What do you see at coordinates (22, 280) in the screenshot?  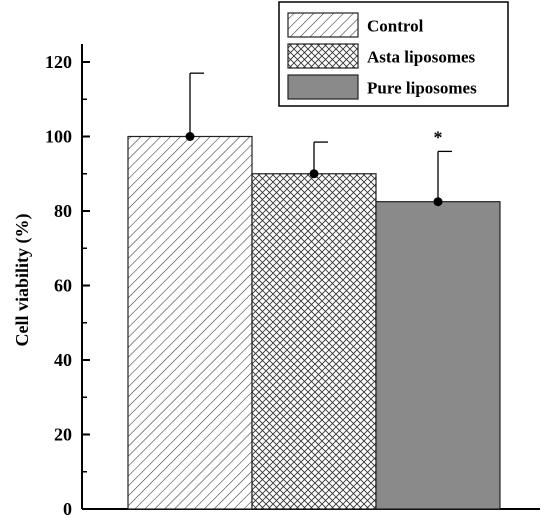 I see `y-axis-title: Cell viability (%)` at bounding box center [22, 280].